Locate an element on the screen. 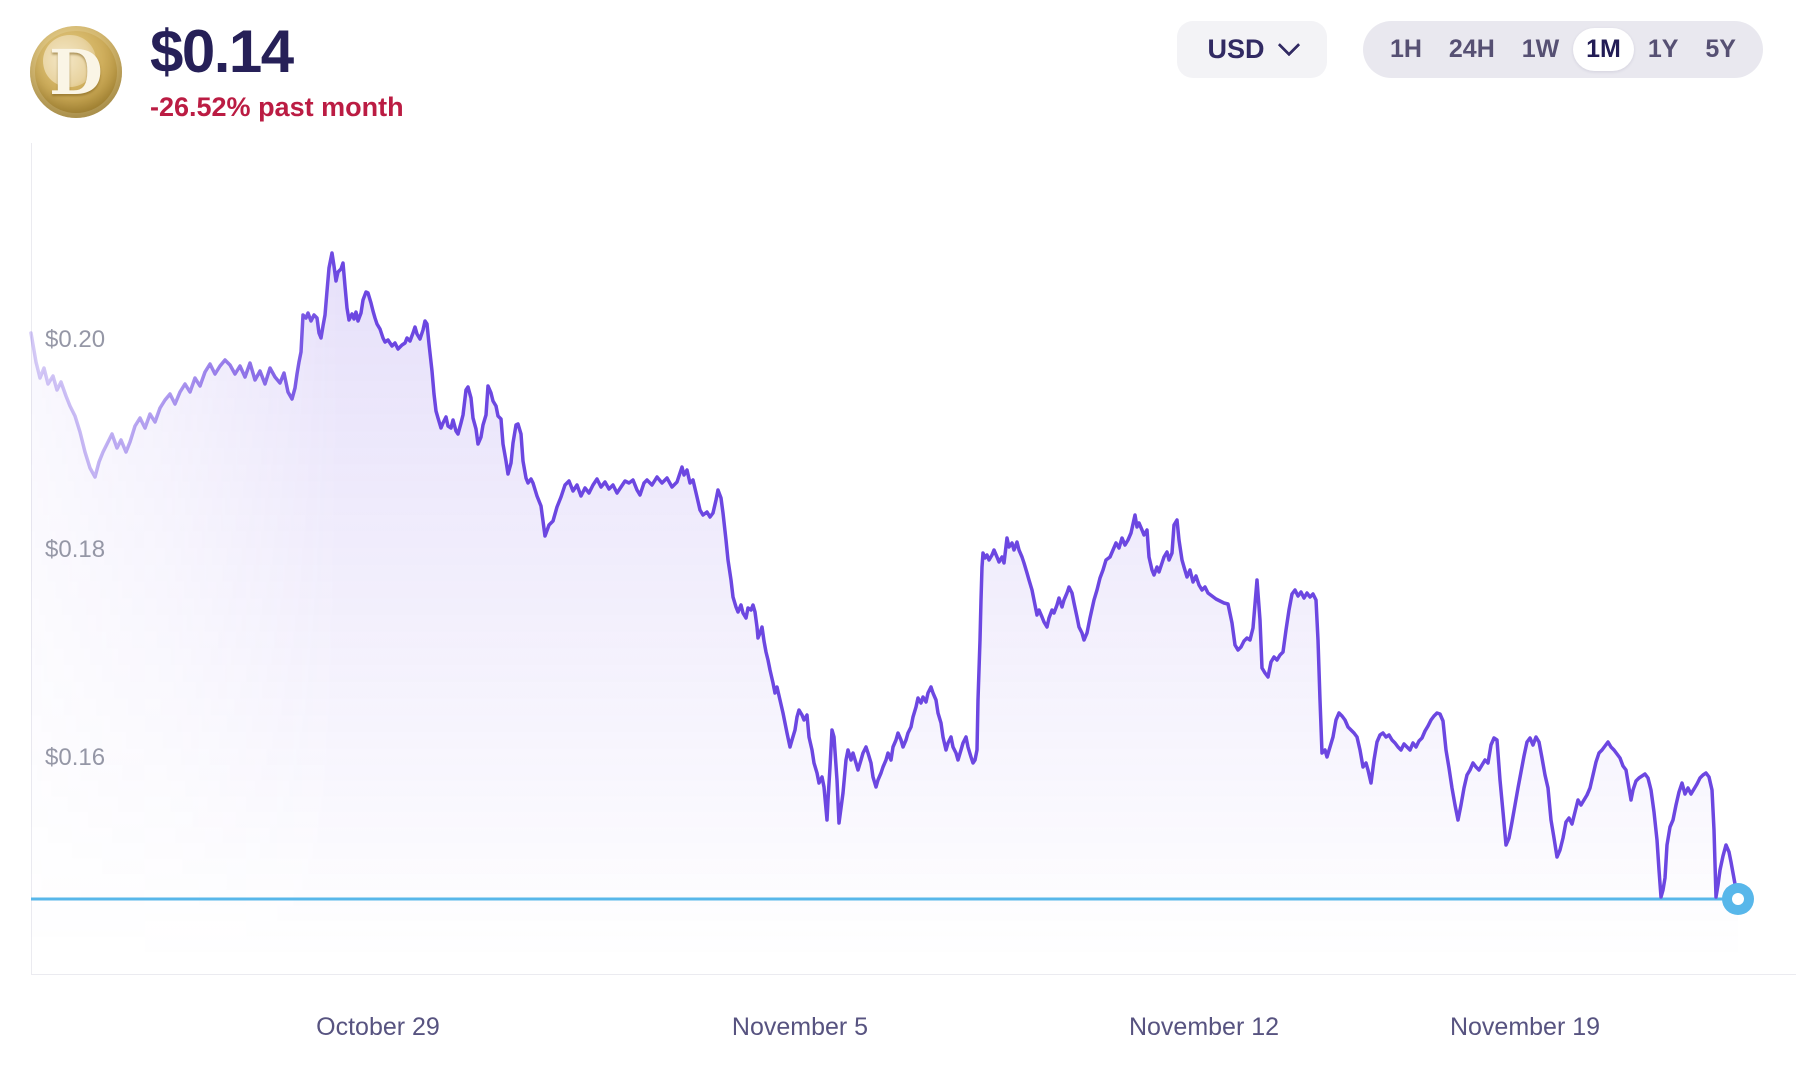 The height and width of the screenshot is (1084, 1796). dogecoin-letter: D is located at coordinates (76, 72).